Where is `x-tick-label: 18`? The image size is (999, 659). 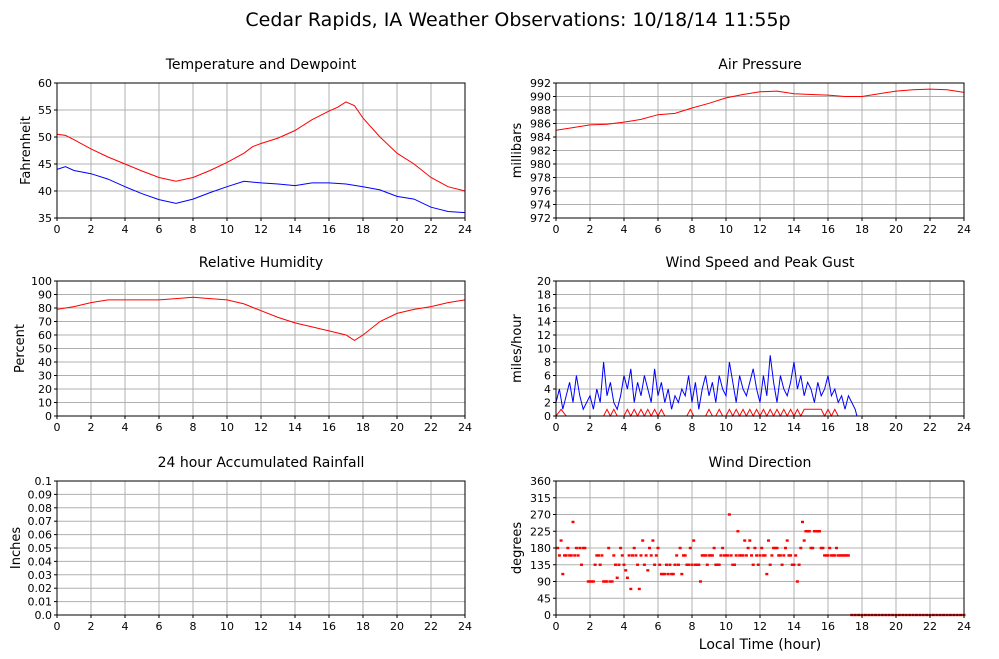 x-tick-label: 18 is located at coordinates (862, 427).